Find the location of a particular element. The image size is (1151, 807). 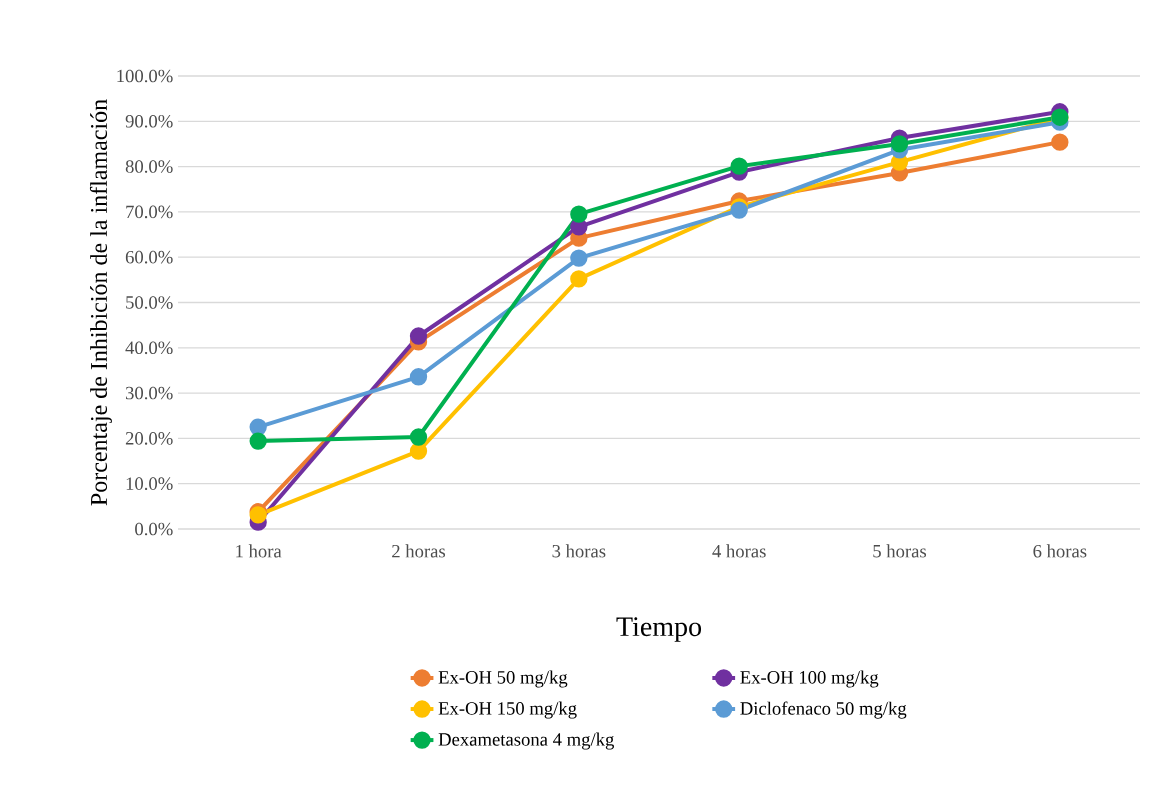

y-tick-label: 50.0% is located at coordinates (149, 302).